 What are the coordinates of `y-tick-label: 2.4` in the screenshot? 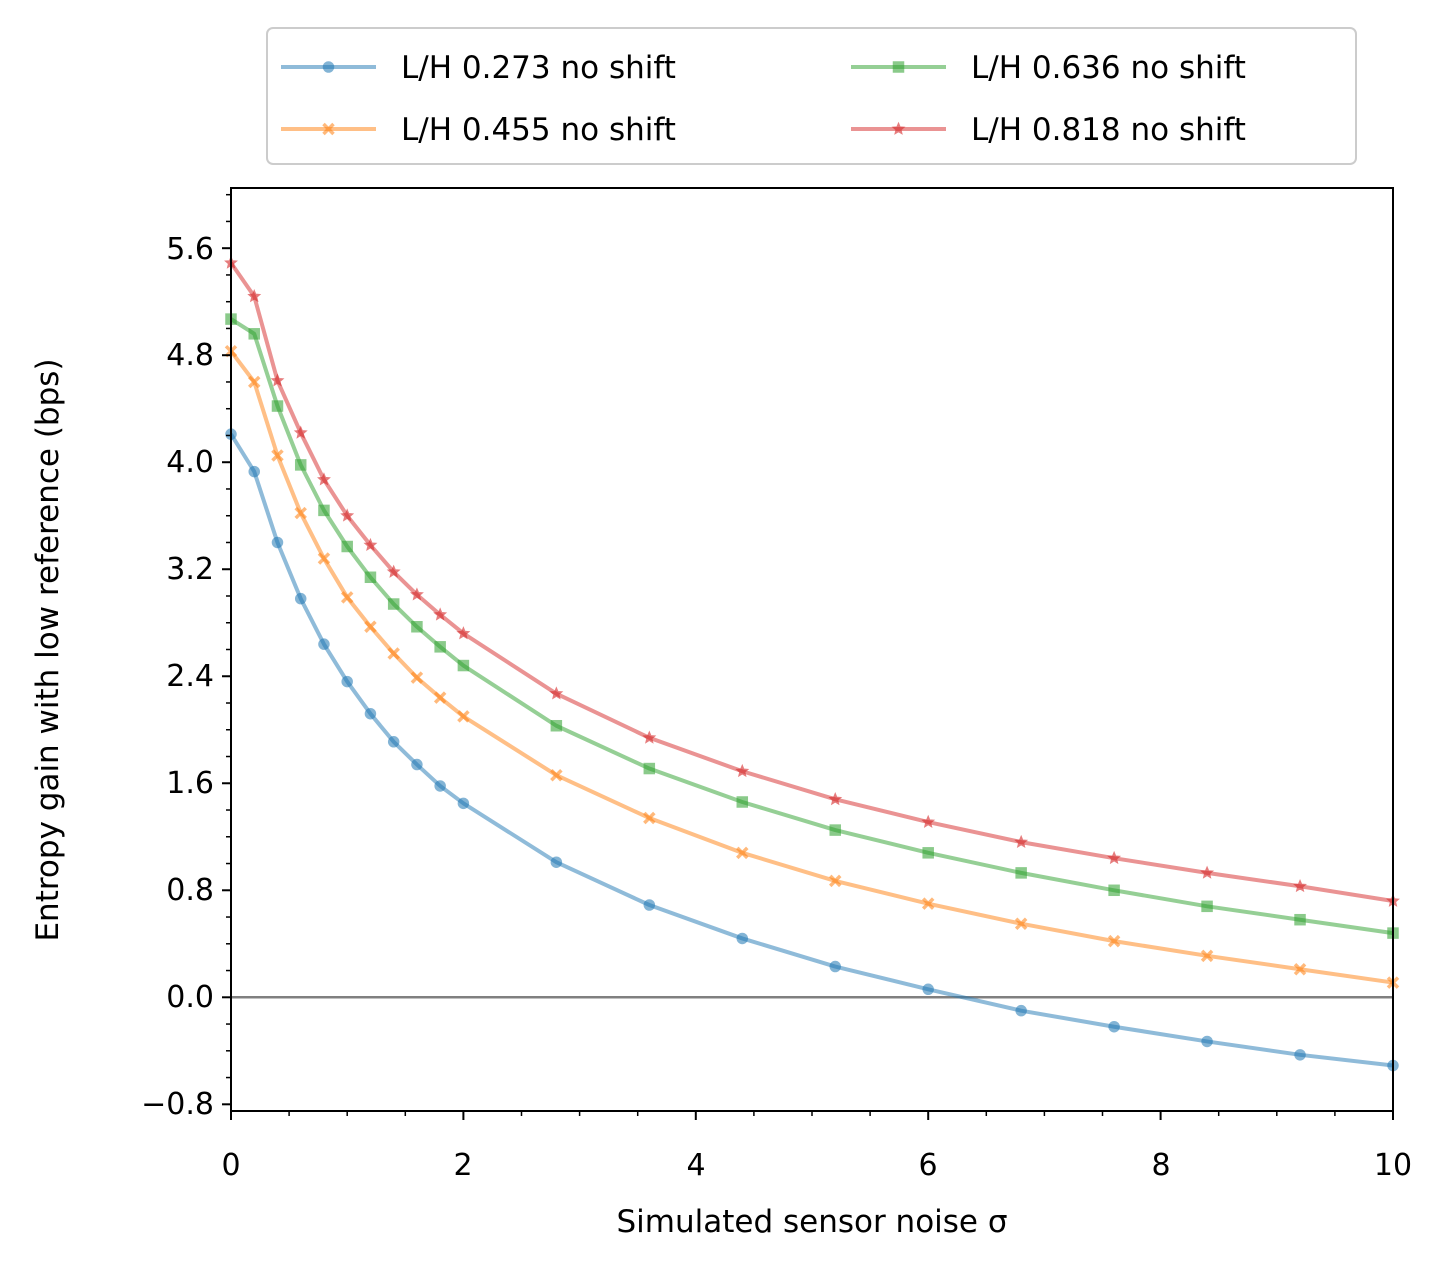 It's located at (190, 676).